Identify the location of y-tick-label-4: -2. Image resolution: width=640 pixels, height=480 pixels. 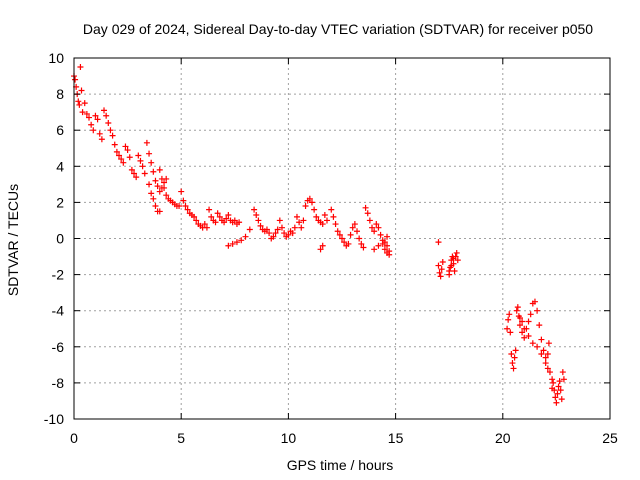
(58, 275).